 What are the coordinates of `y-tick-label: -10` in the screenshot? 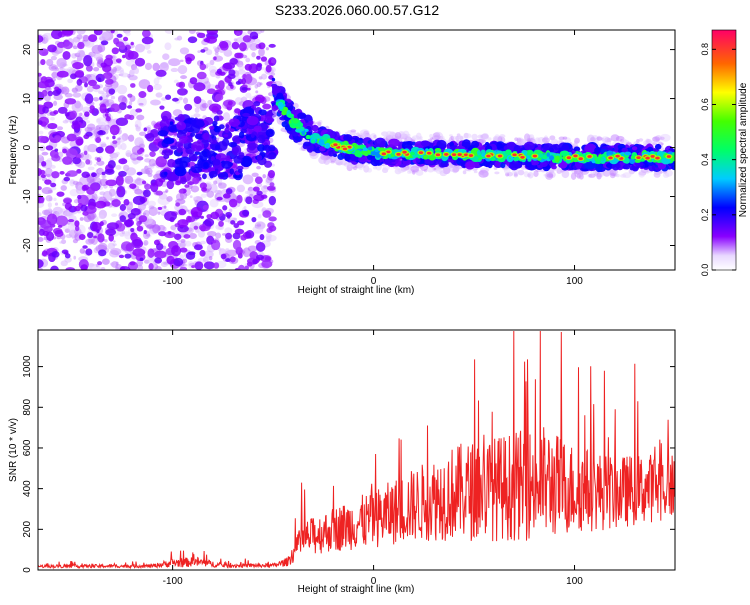 It's located at (27, 196).